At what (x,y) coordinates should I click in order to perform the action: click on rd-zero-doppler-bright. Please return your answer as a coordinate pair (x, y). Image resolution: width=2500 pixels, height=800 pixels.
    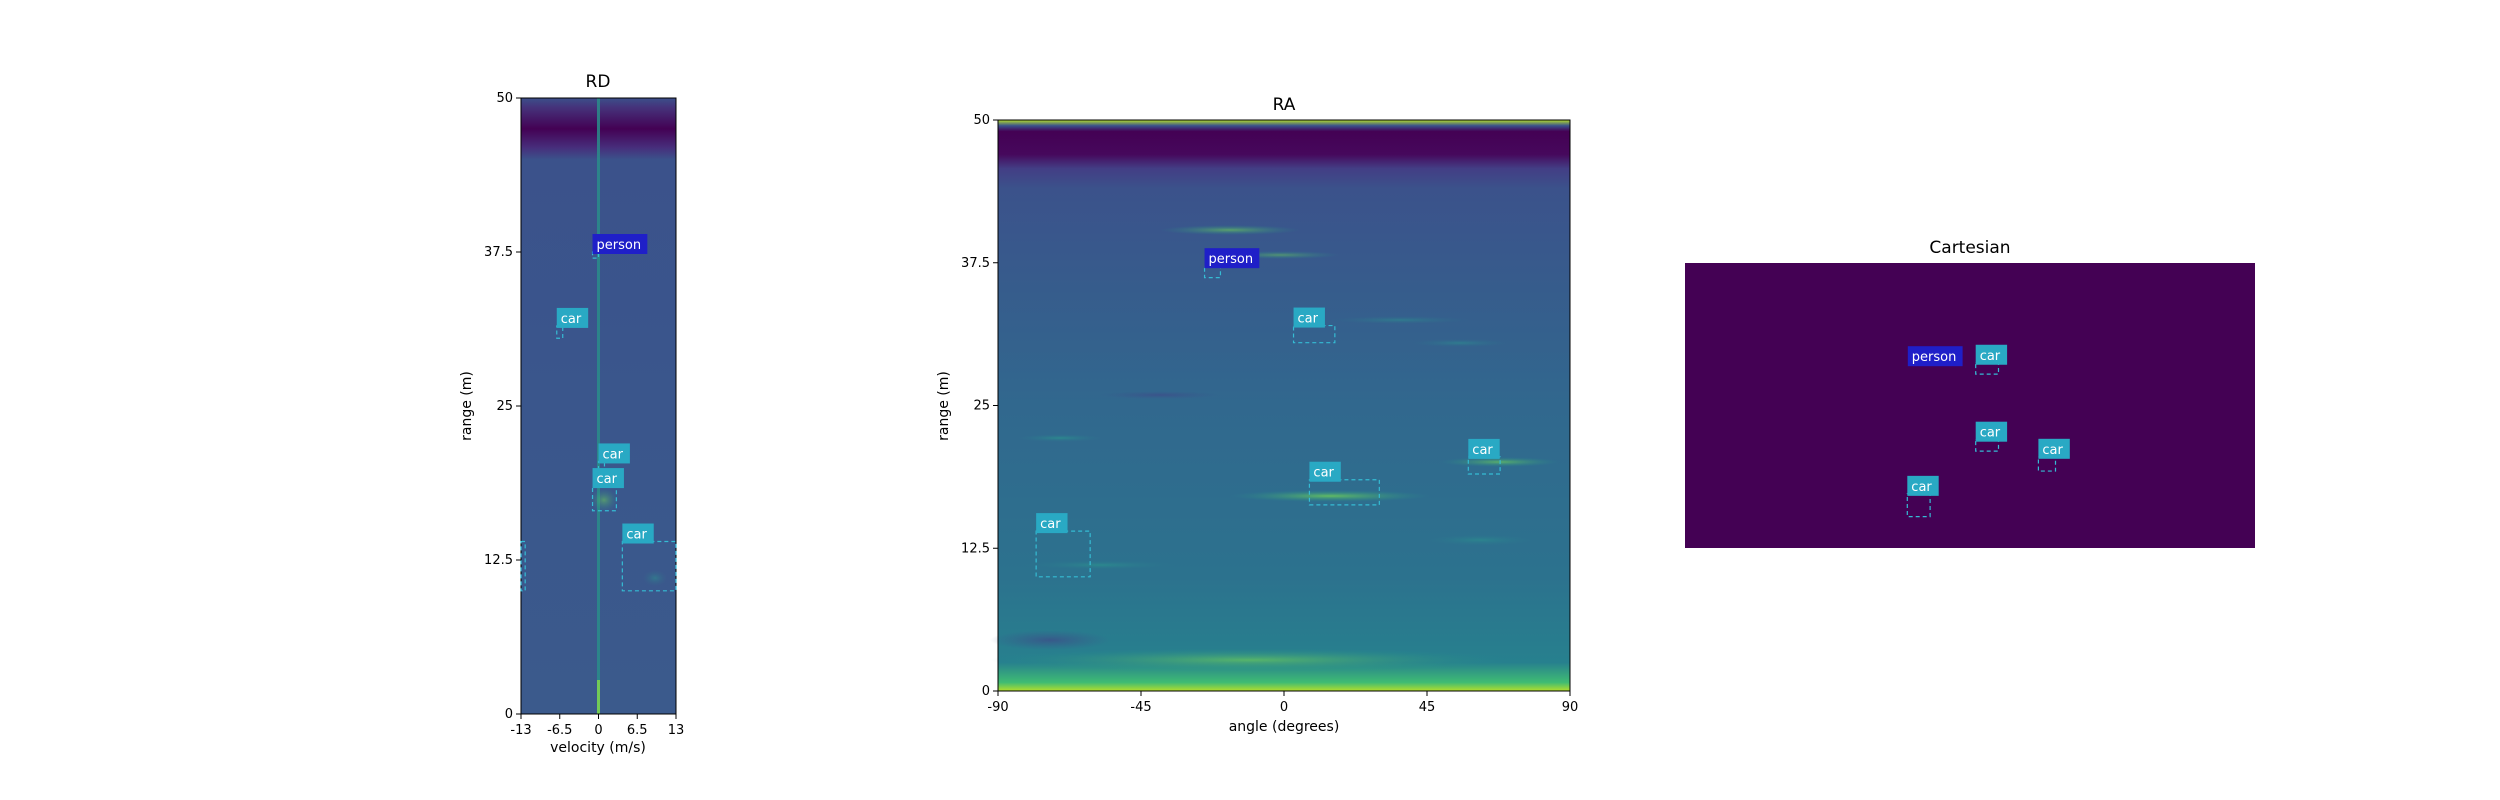
    Looking at the image, I should click on (598, 697).